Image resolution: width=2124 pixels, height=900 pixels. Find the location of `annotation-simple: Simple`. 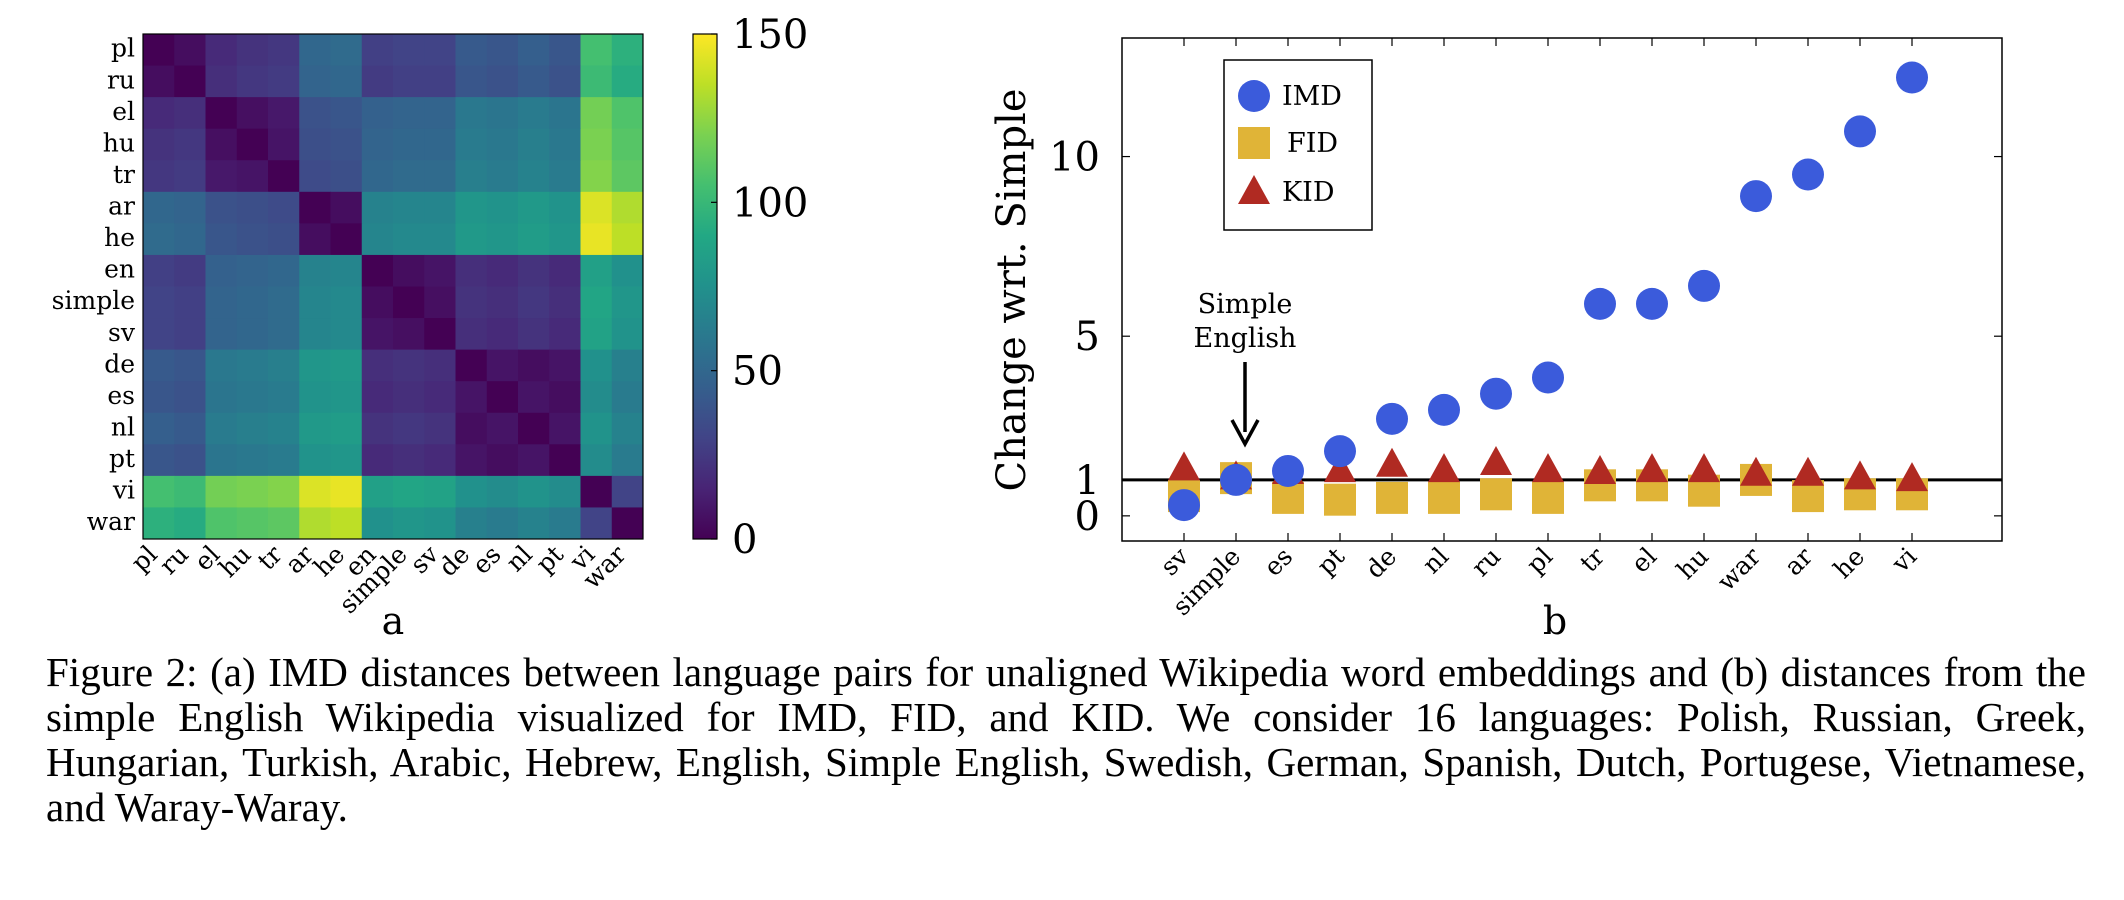

annotation-simple: Simple is located at coordinates (1245, 304).